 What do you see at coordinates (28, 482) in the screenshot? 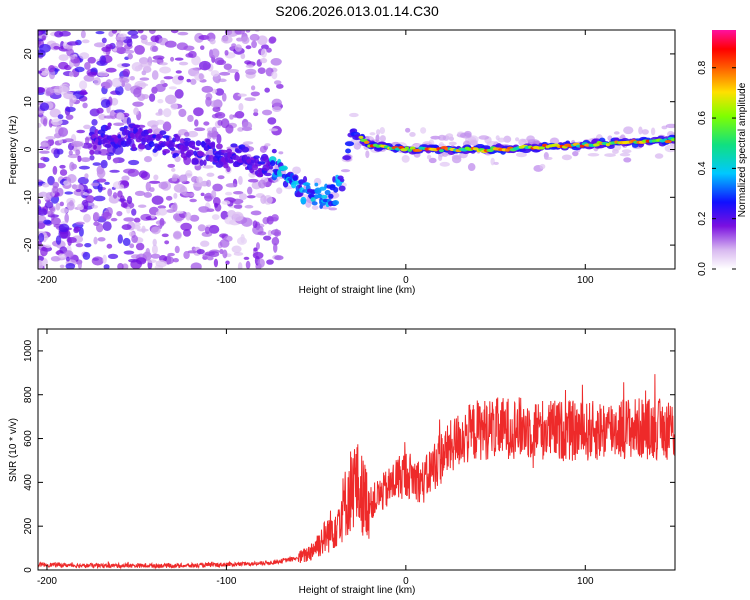
I see `bottom-y-tick-label: 400` at bounding box center [28, 482].